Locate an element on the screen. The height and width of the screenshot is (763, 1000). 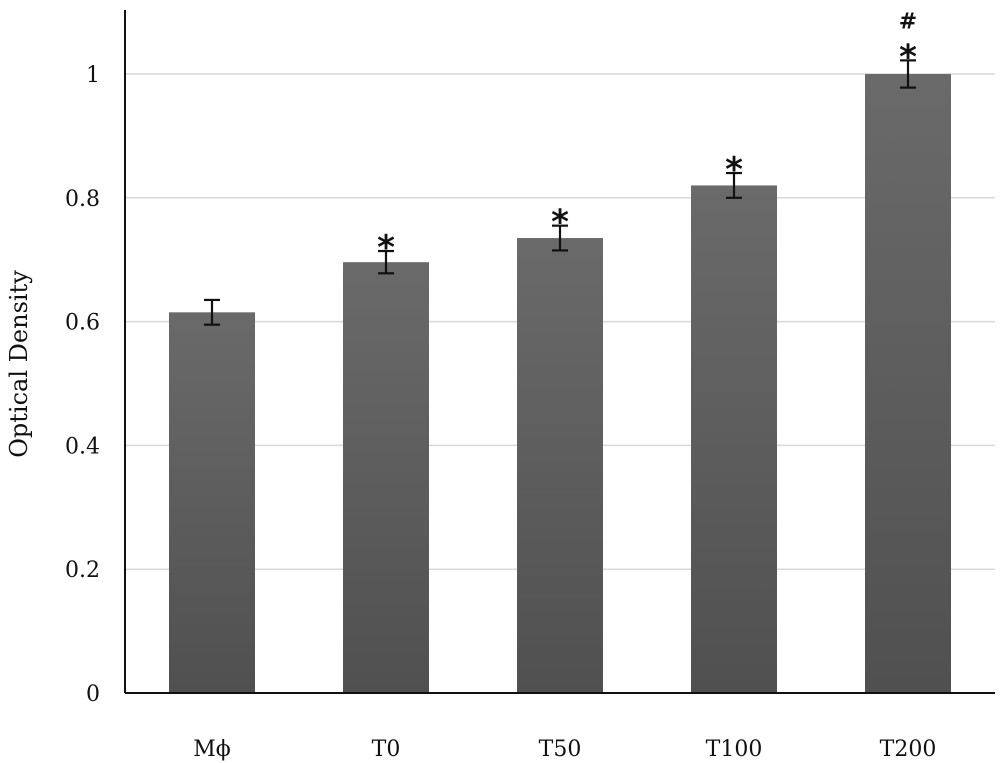
x-tick-label: Mϕ is located at coordinates (212, 749).